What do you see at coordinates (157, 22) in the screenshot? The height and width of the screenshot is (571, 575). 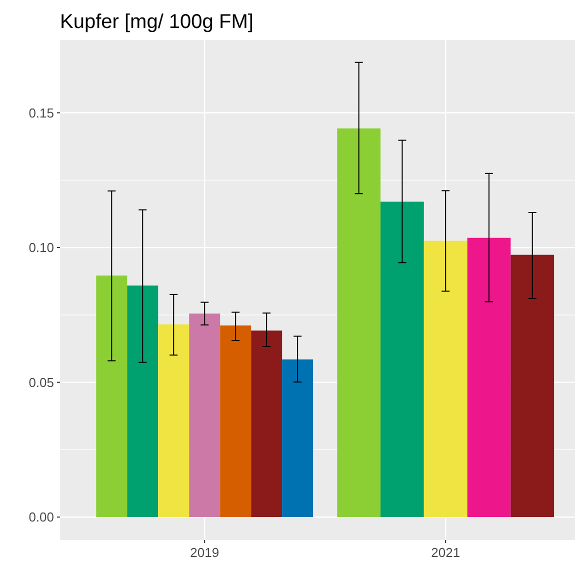 I see `chart-title: Kupfer [mg/ 100g FM]` at bounding box center [157, 22].